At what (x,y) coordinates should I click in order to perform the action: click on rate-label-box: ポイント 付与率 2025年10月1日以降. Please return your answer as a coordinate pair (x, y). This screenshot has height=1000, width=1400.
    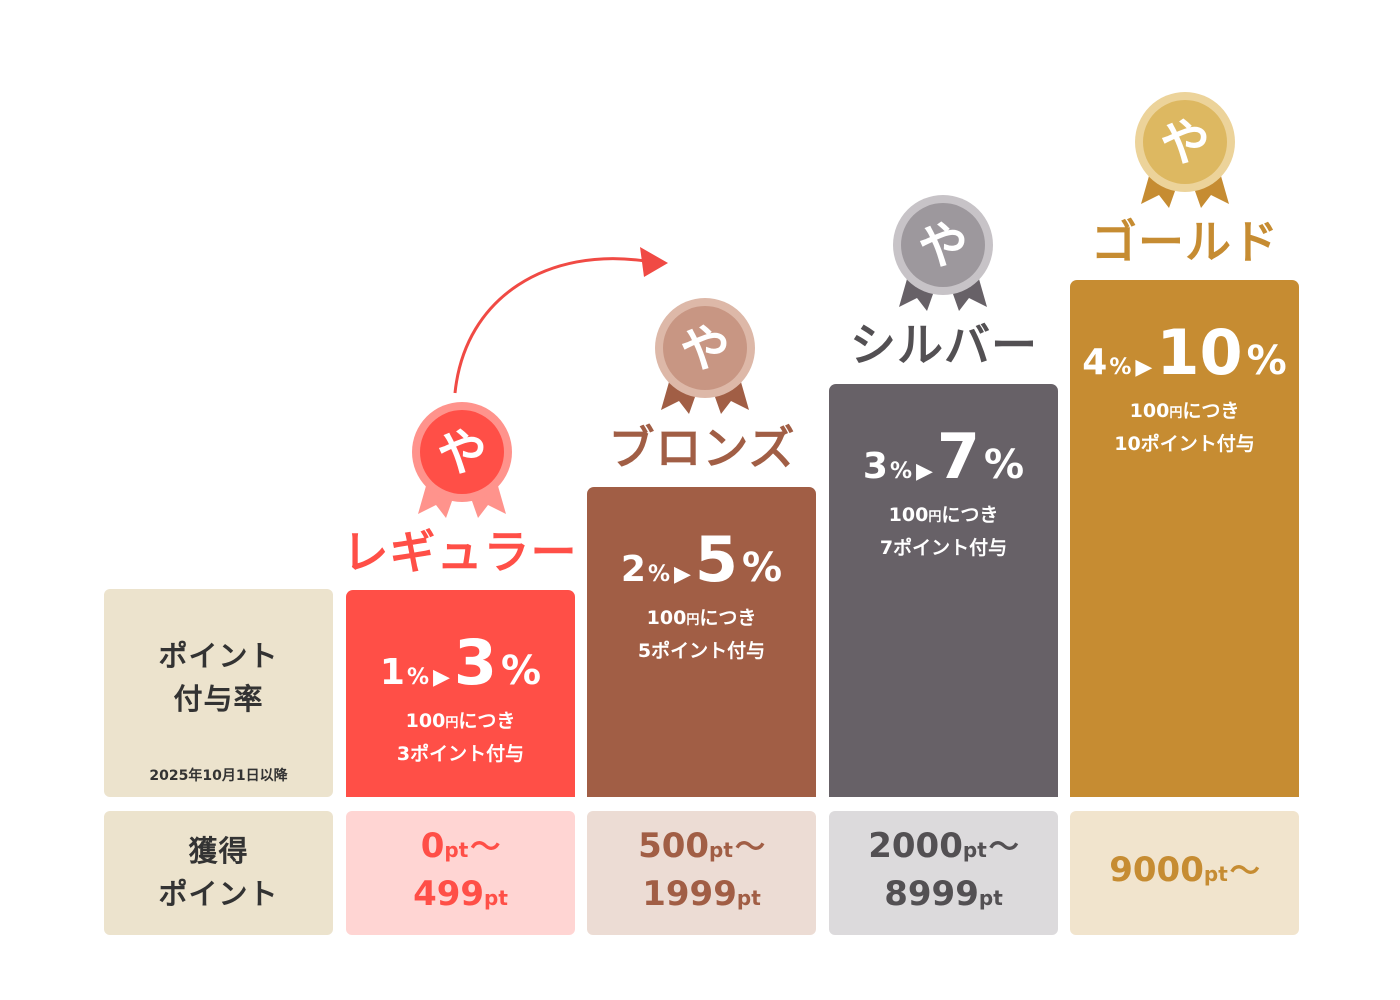
    Looking at the image, I should click on (218, 693).